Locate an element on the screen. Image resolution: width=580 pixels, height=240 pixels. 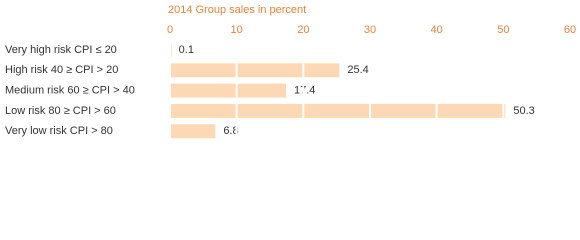
value-label: 0.1 is located at coordinates (186, 50).